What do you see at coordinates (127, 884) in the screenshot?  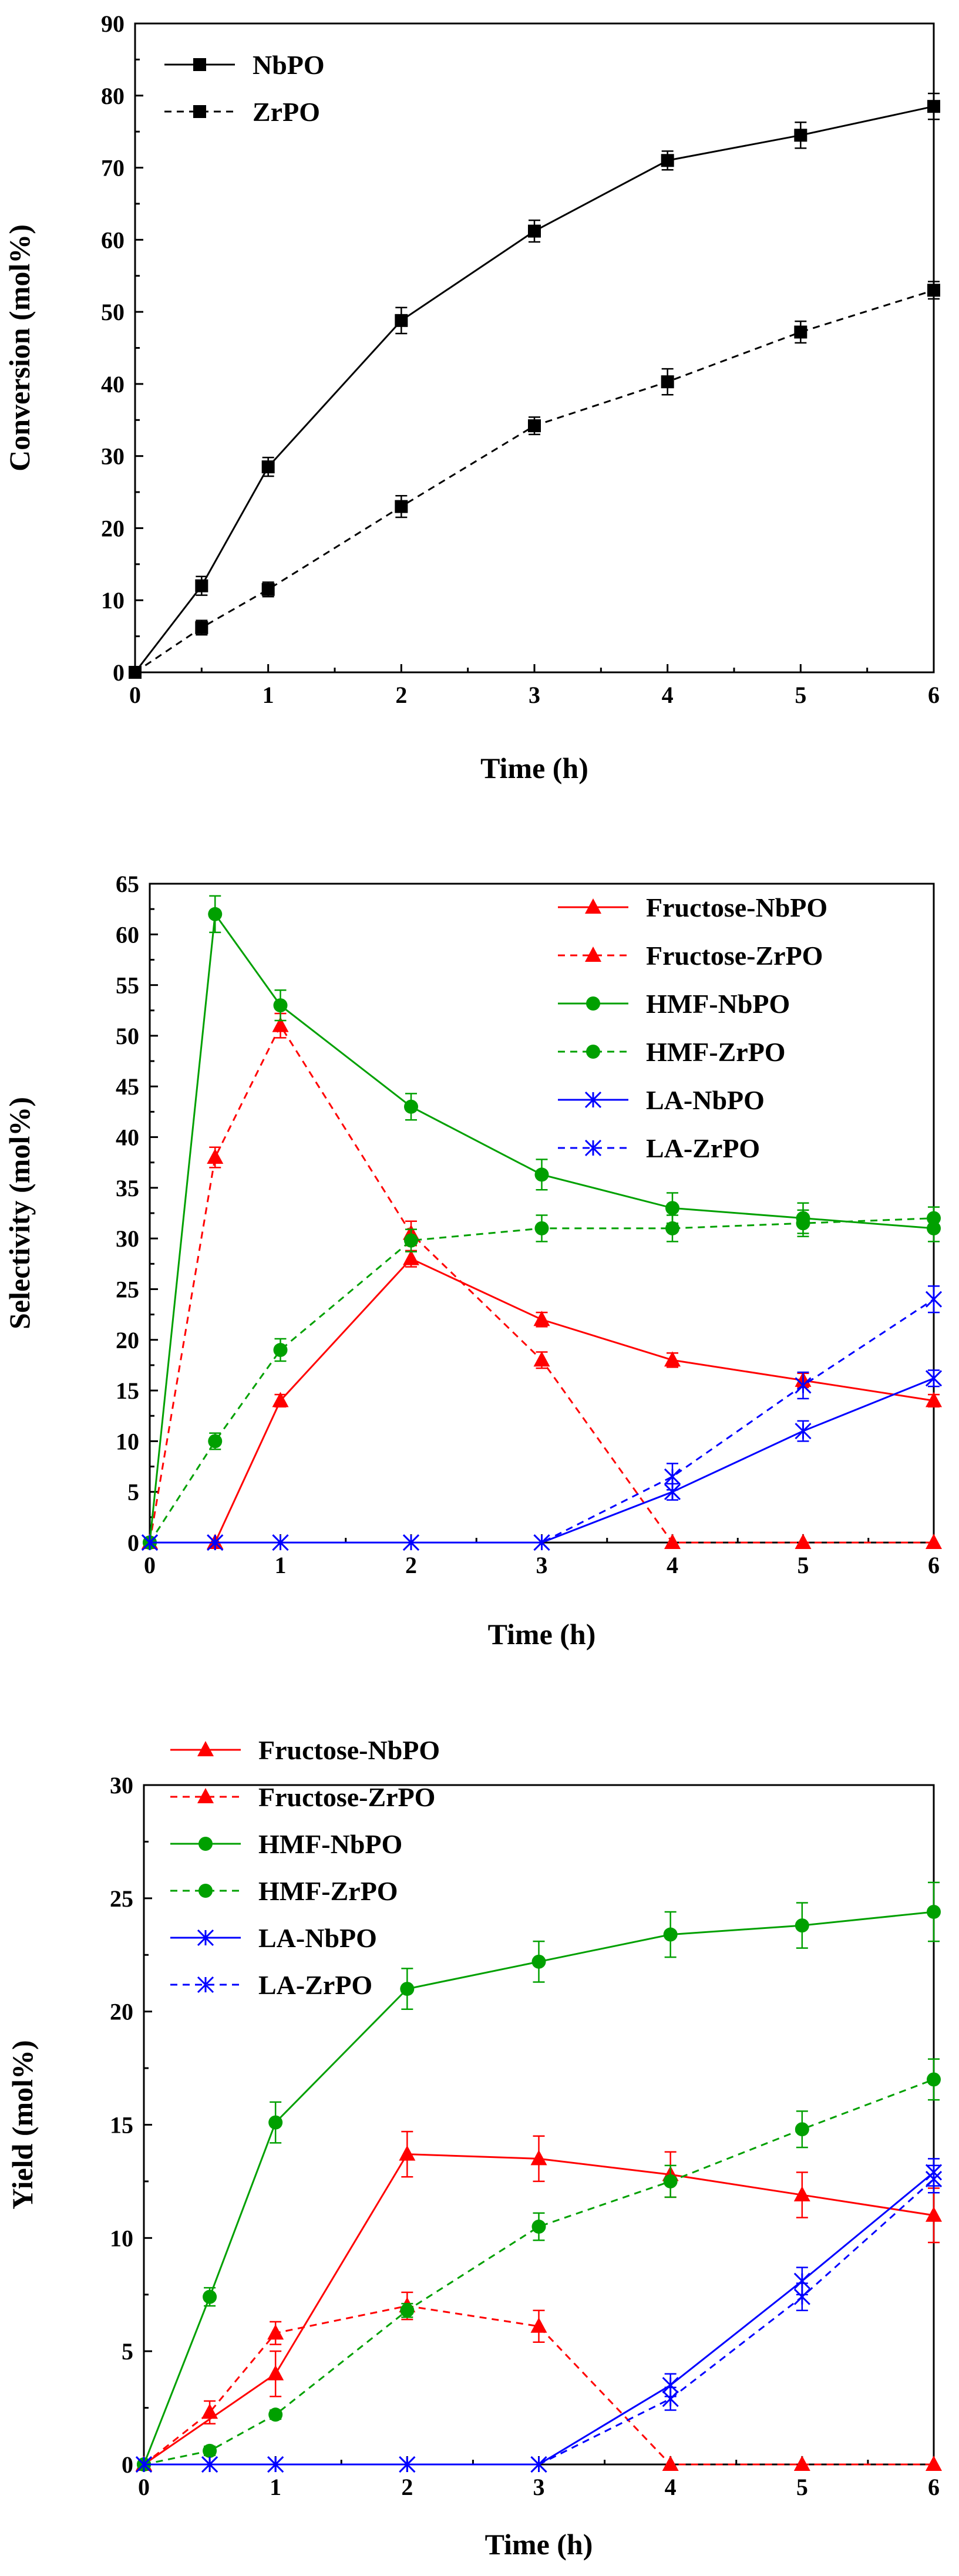 I see `y-tick-label: 65` at bounding box center [127, 884].